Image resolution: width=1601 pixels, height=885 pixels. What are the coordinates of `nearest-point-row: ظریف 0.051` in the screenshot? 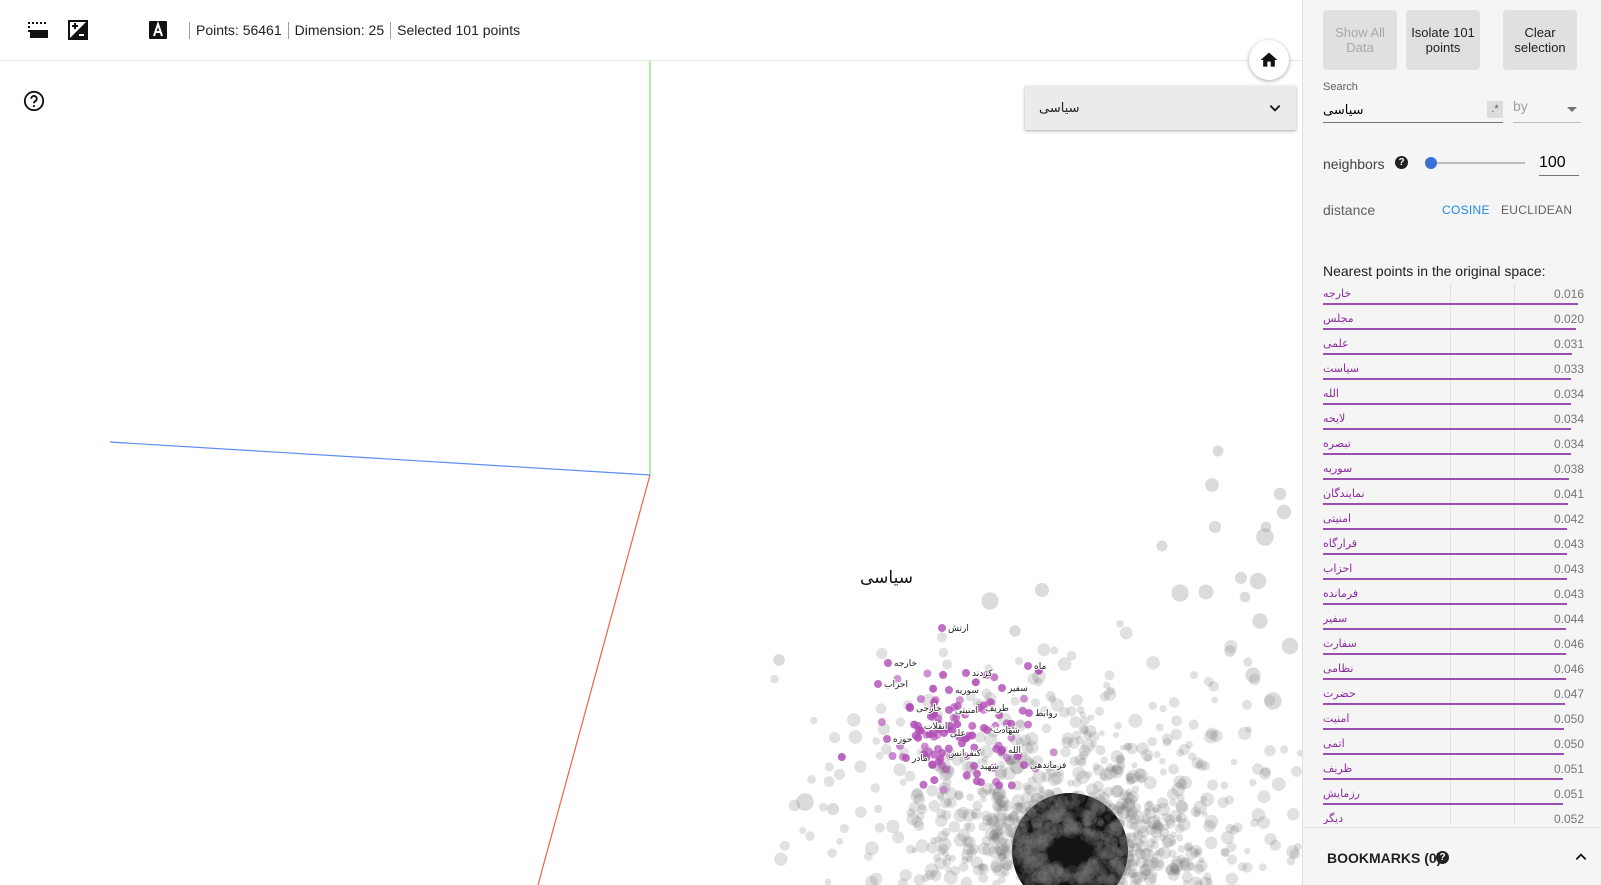 It's located at (1453, 771).